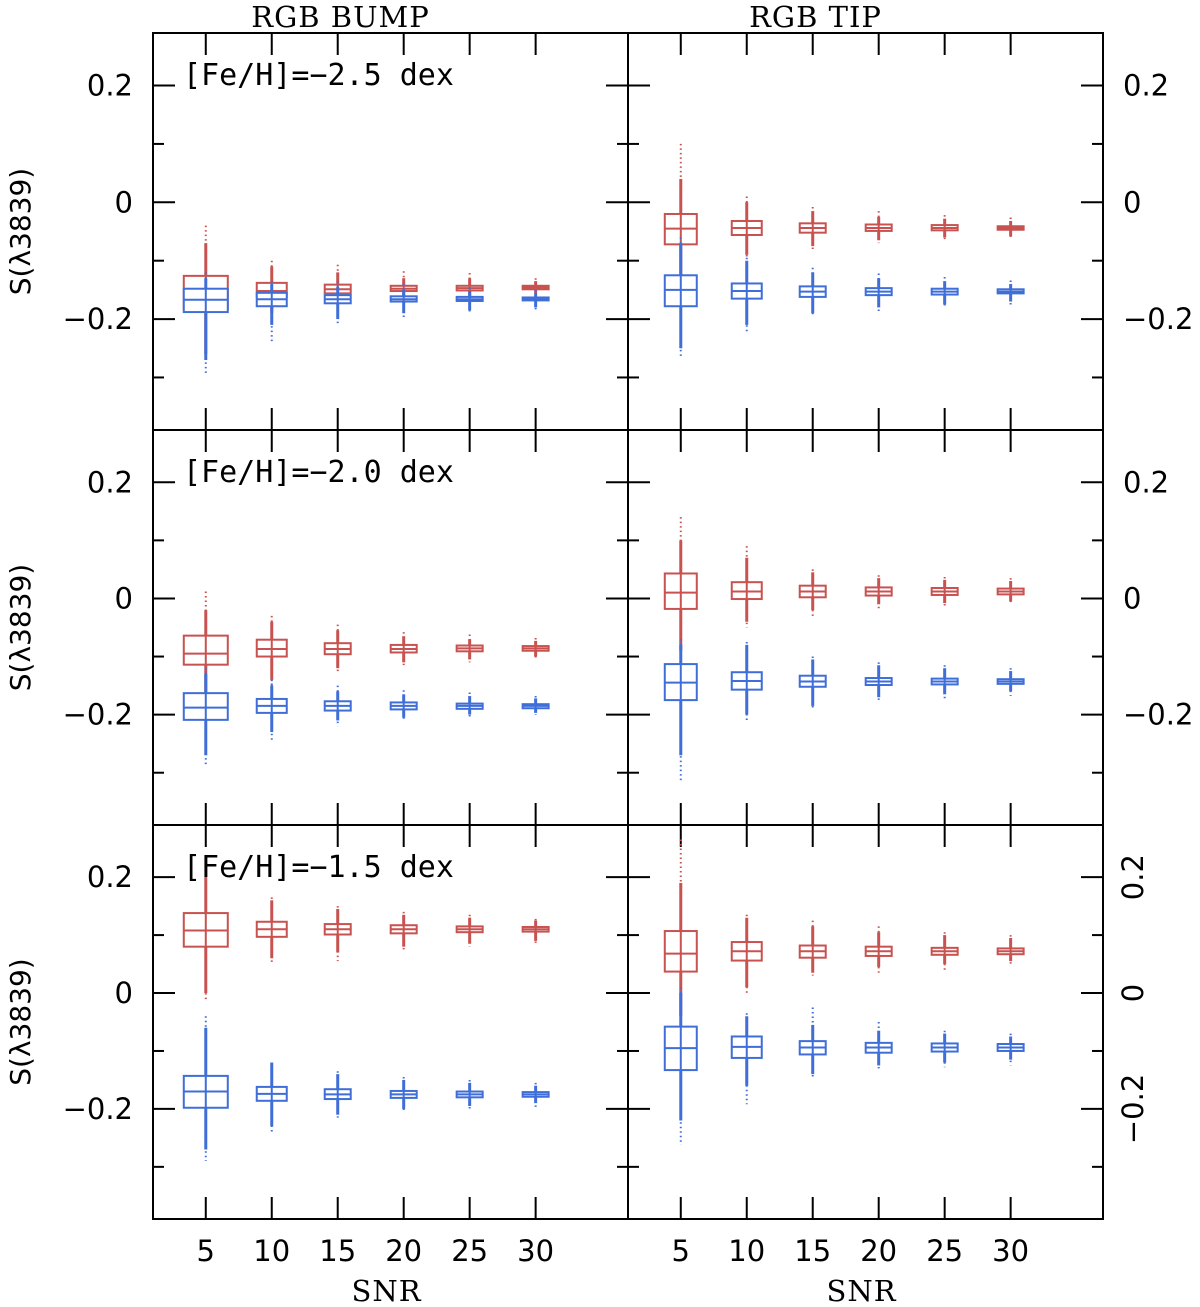 The height and width of the screenshot is (1307, 1200). Describe the element at coordinates (815, 17) in the screenshot. I see `column-title: RGB TIP` at that location.